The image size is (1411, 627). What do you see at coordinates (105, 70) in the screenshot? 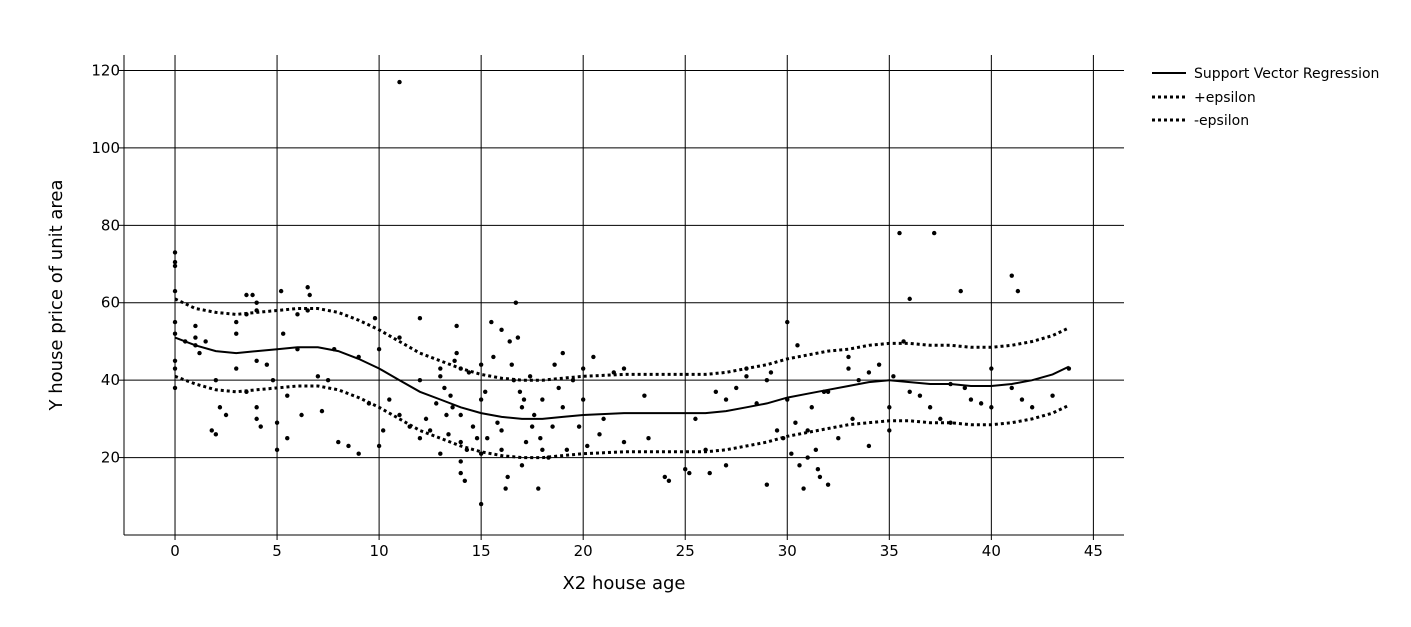
I see `y-tick-label: 120` at bounding box center [105, 70].